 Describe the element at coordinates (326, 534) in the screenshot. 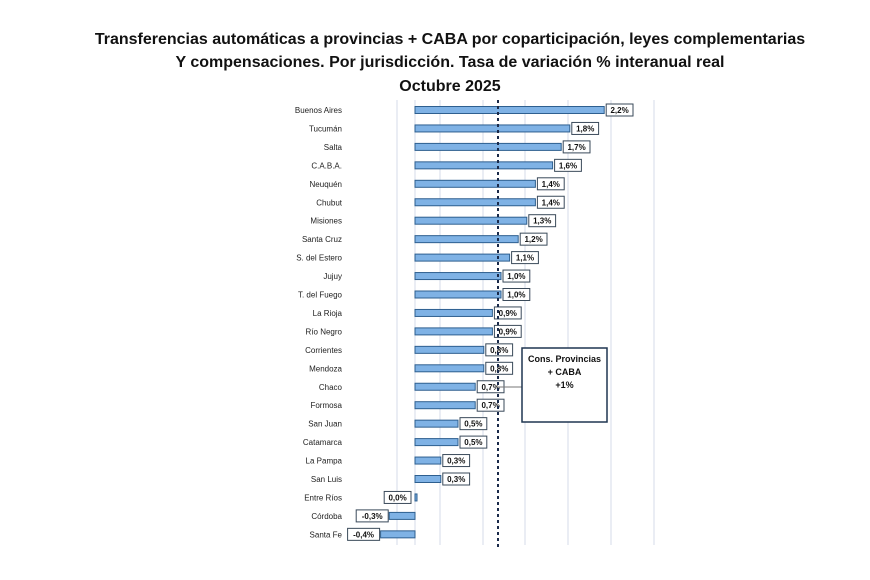

I see `category-label: Santa Fe` at that location.